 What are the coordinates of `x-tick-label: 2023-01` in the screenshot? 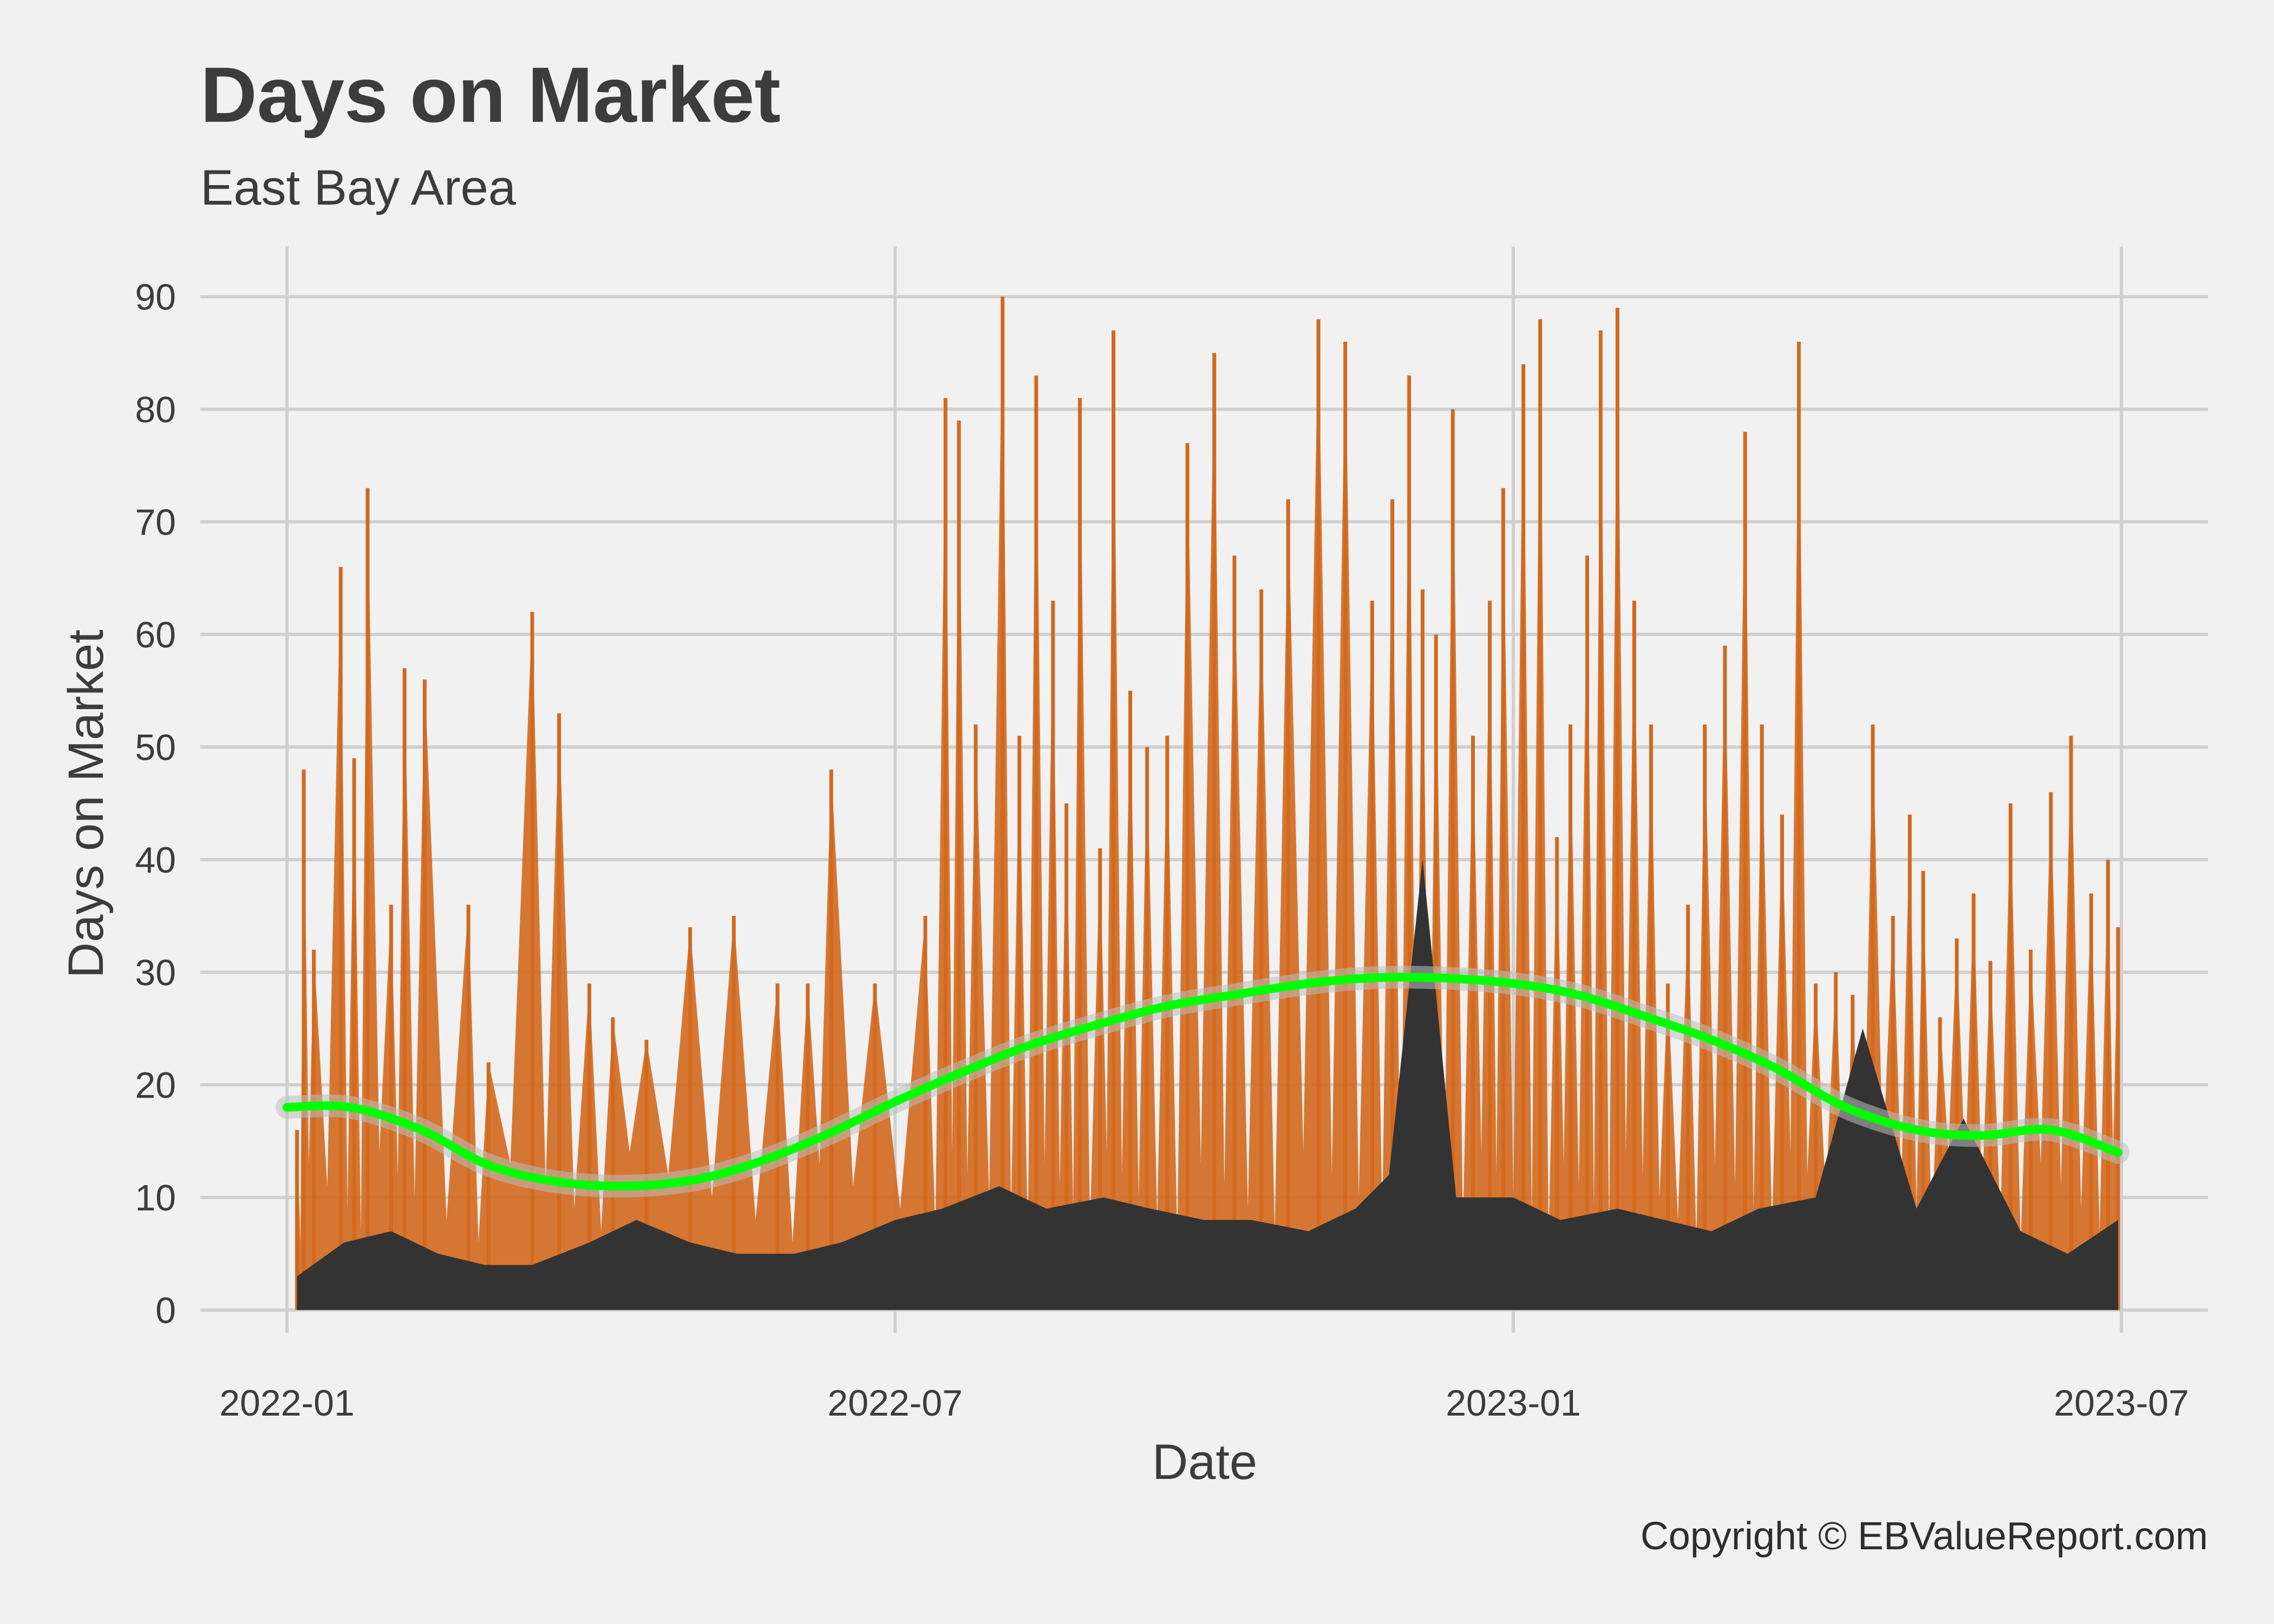 It's located at (1514, 1404).